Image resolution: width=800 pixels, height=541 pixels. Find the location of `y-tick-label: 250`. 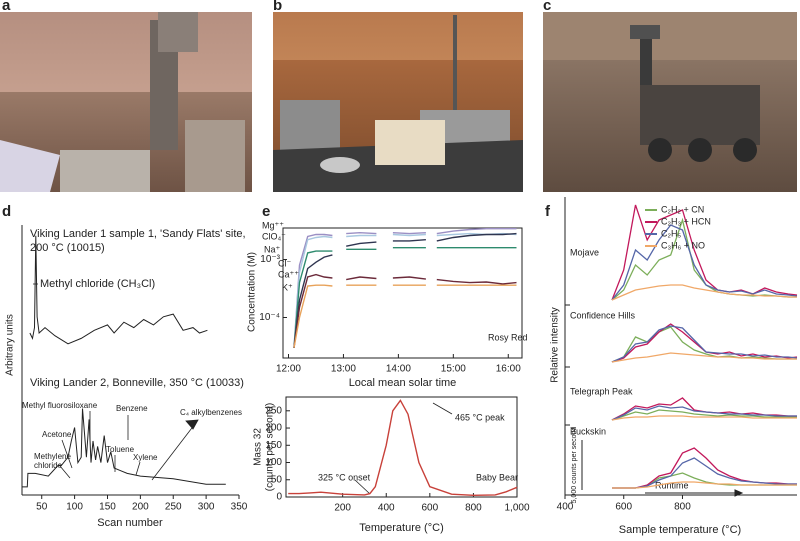

y-tick-label: 250 is located at coordinates (273, 410).